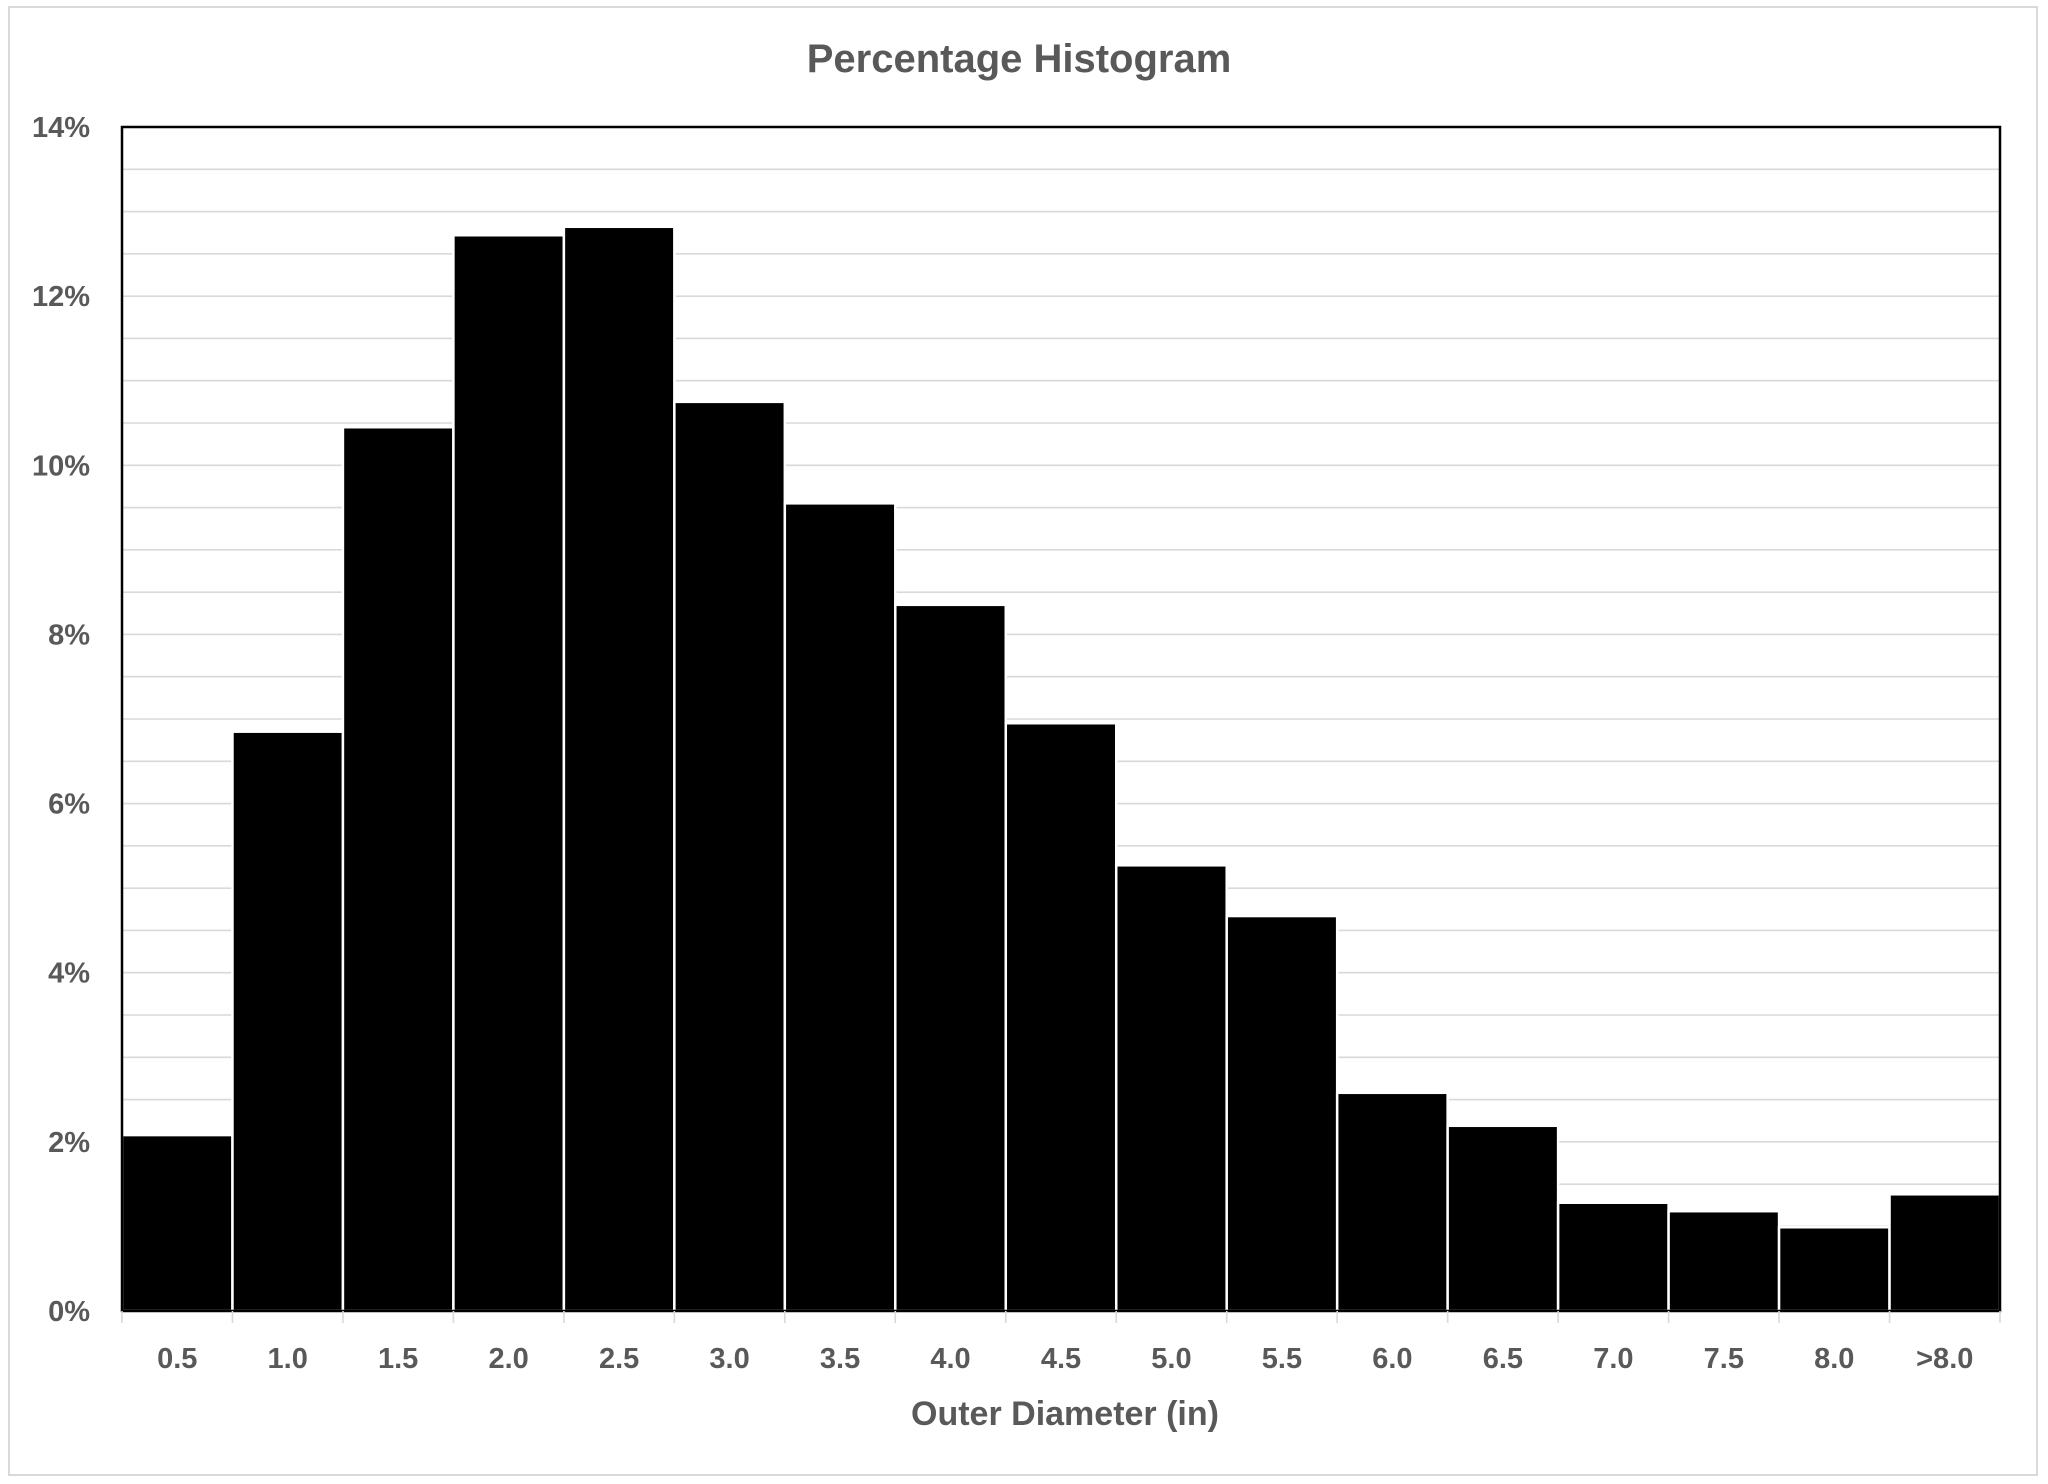  Describe the element at coordinates (1392, 1359) in the screenshot. I see `x-tick-label: 6.0` at that location.